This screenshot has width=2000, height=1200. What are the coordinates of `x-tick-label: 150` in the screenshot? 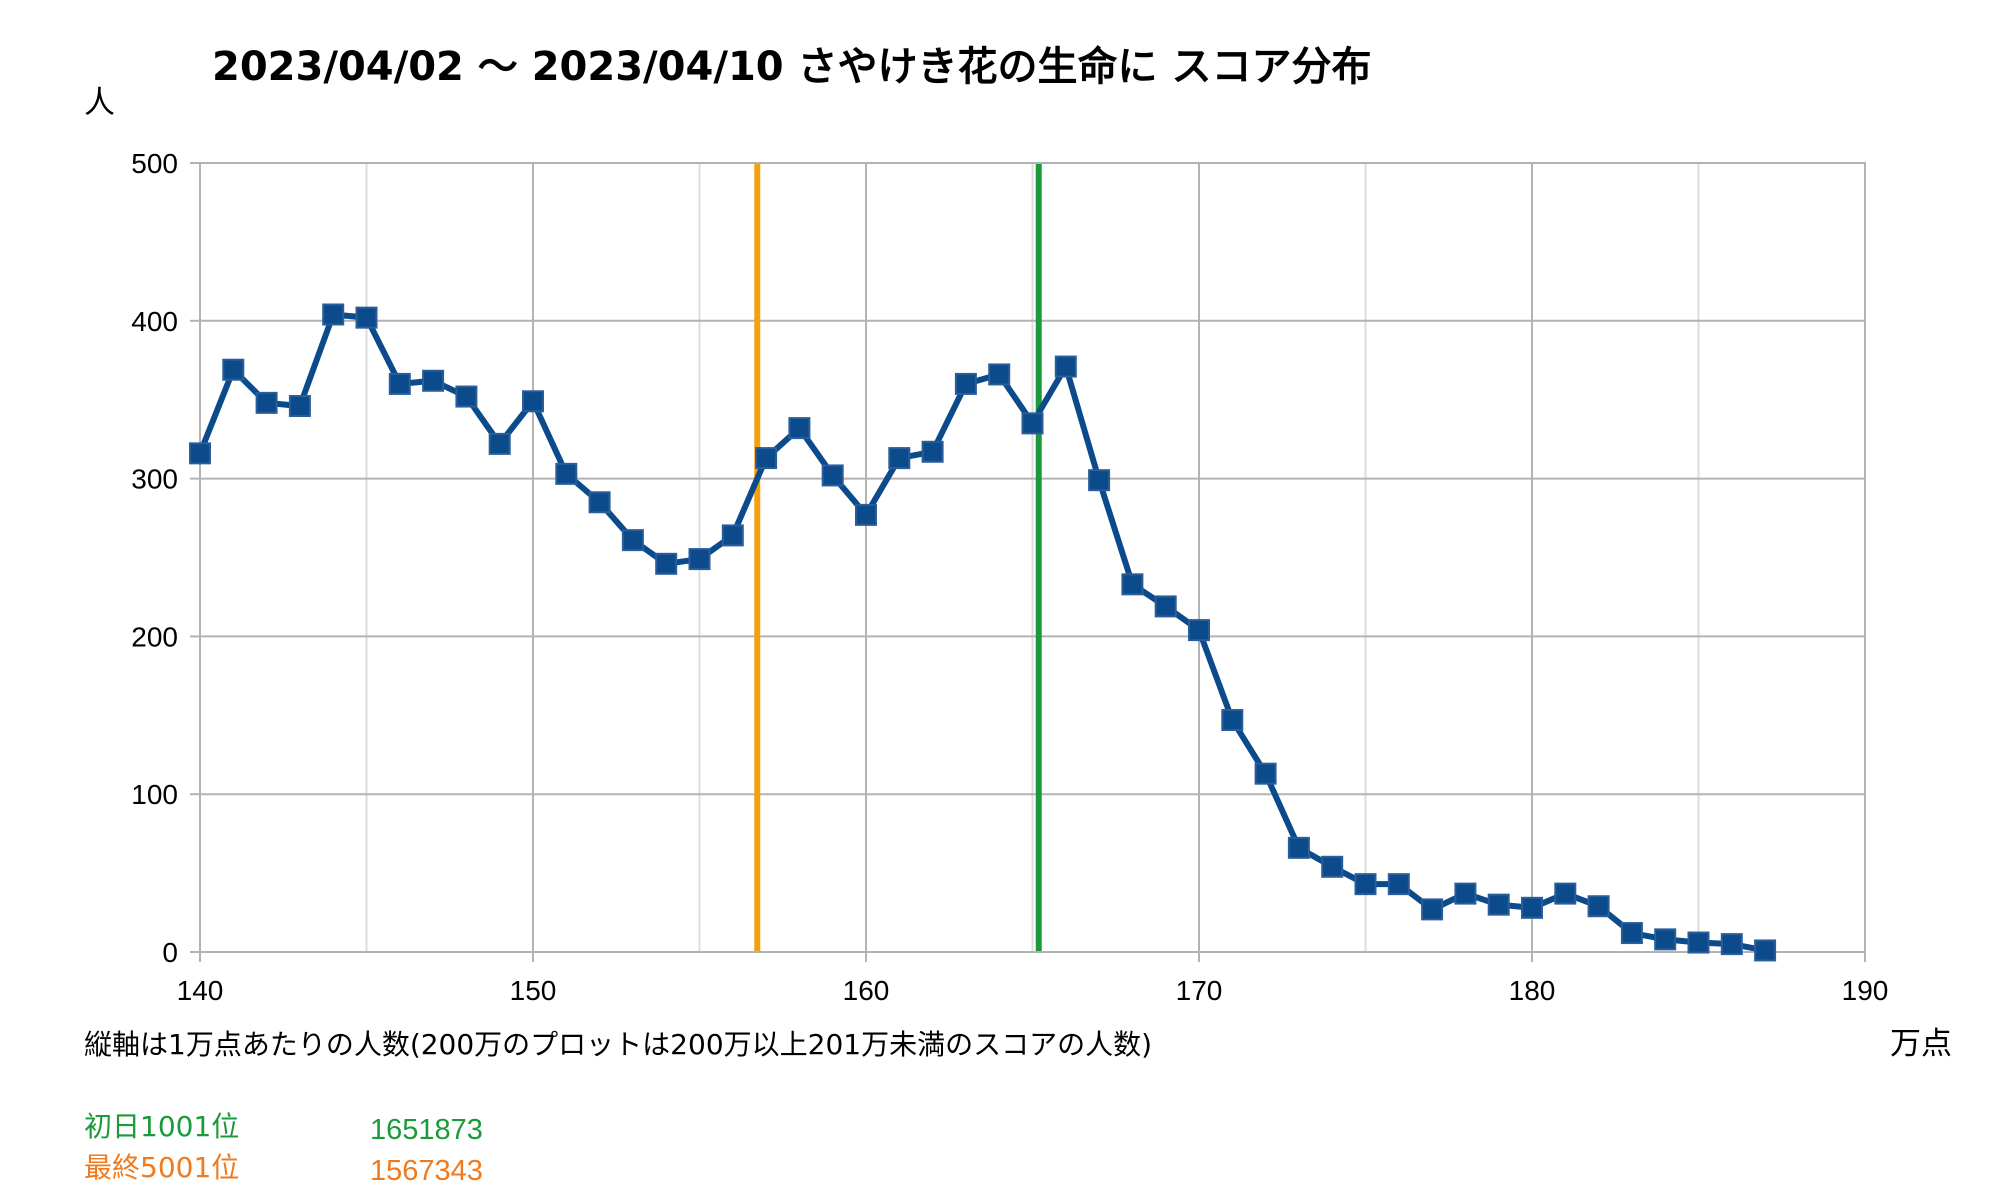 It's located at (533, 990).